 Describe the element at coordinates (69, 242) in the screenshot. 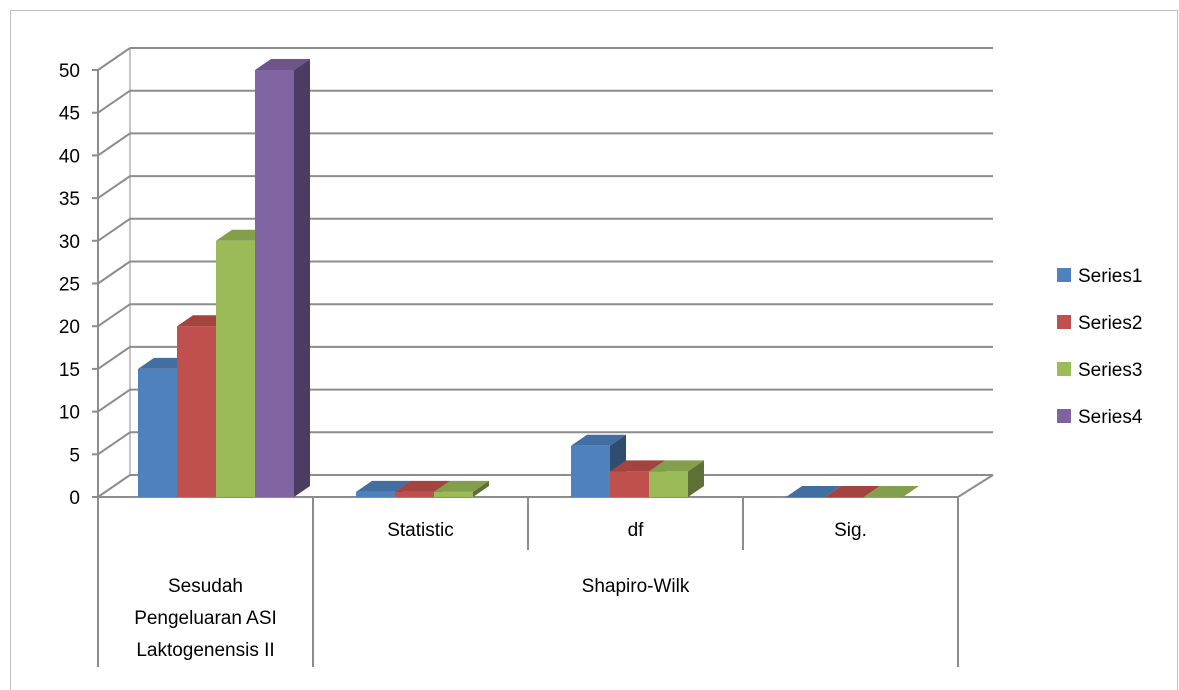

I see `y-tick-label: 30` at that location.